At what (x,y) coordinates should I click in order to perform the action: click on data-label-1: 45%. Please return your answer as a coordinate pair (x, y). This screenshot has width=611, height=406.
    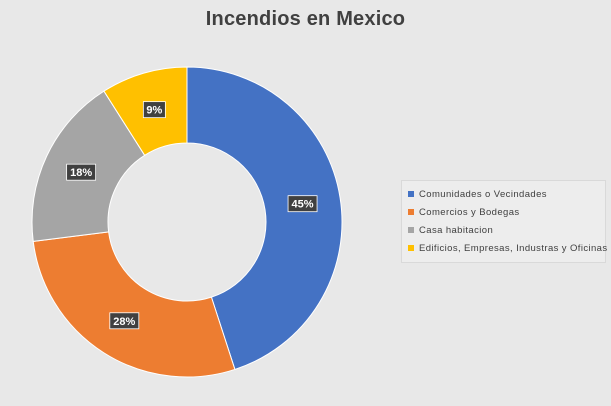
    Looking at the image, I should click on (302, 204).